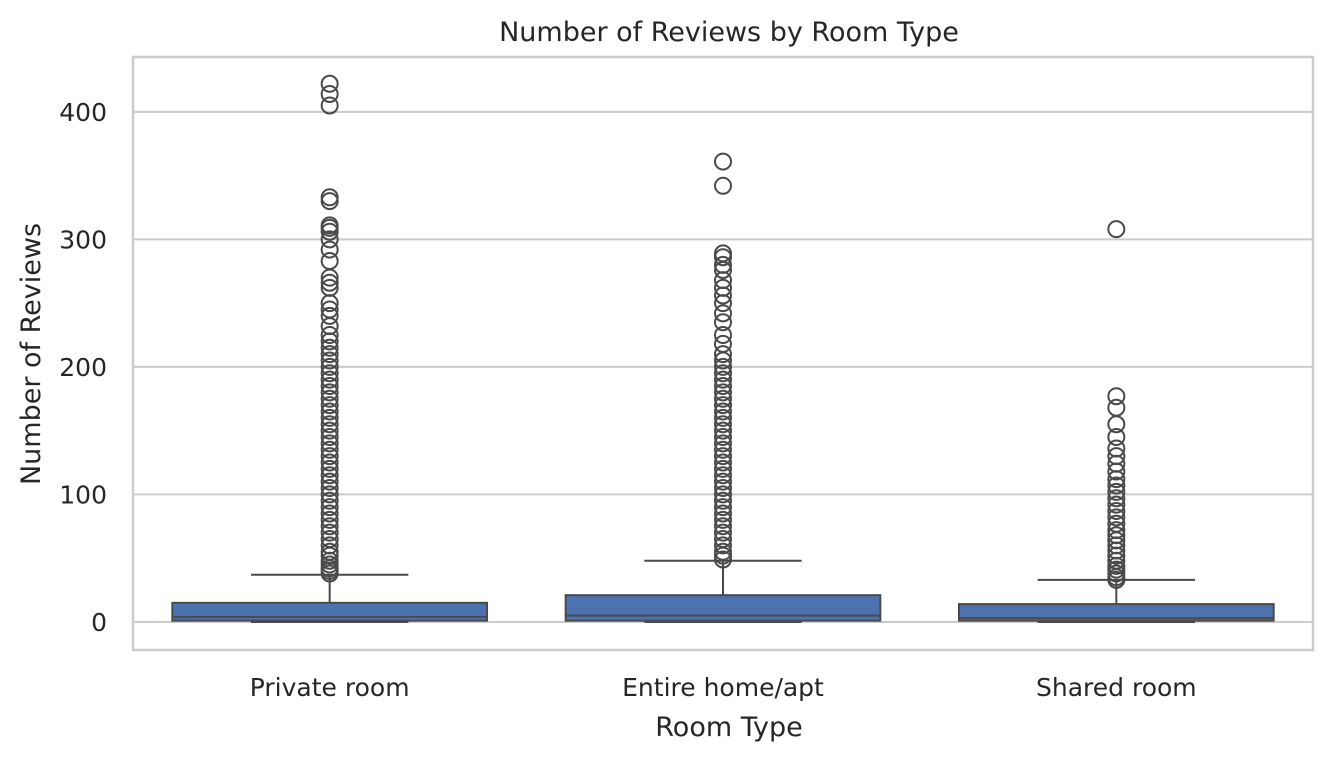 This screenshot has width=1343, height=761. I want to click on x-tick-labels: Private room Entire home/apt Shared room, so click(723, 687).